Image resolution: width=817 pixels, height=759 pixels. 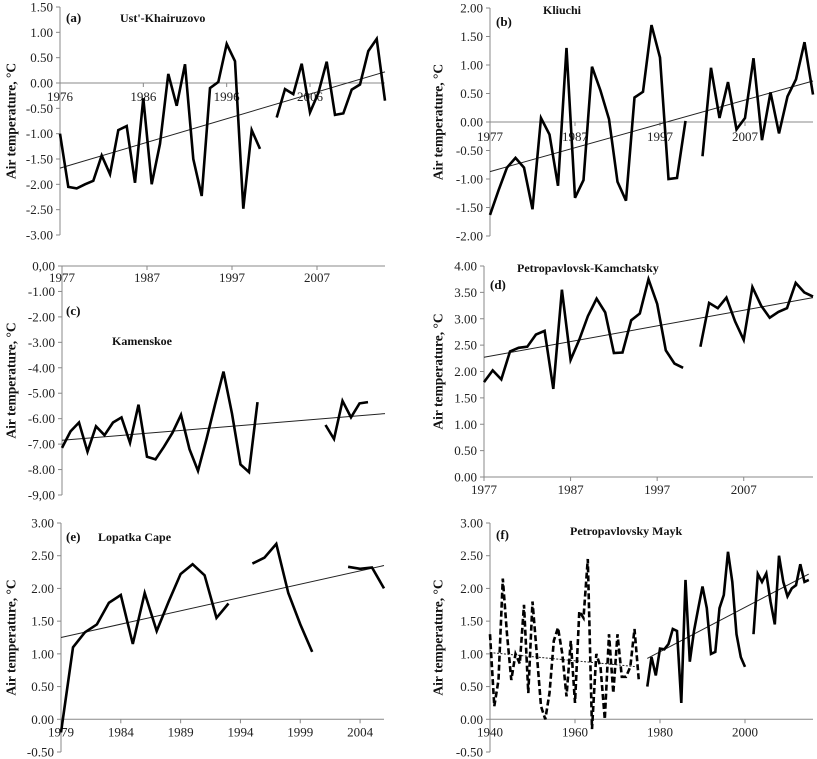 What do you see at coordinates (504, 21) in the screenshot?
I see `panel-label: (b)` at bounding box center [504, 21].